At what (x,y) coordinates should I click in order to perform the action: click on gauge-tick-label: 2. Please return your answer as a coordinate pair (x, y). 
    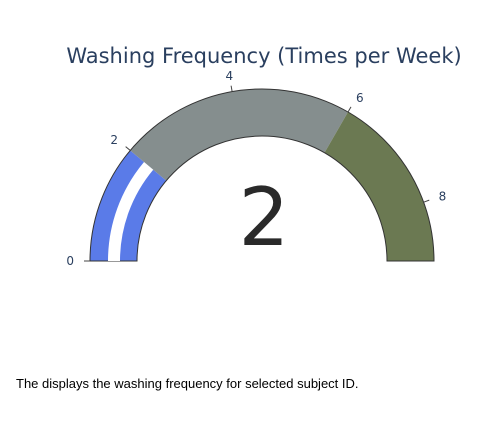
    Looking at the image, I should click on (114, 140).